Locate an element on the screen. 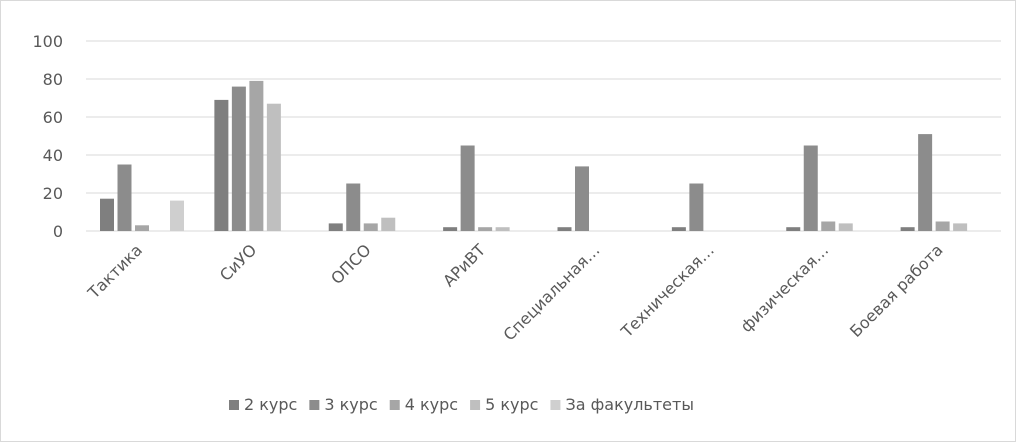  y-tick-label: 80 is located at coordinates (53, 79).